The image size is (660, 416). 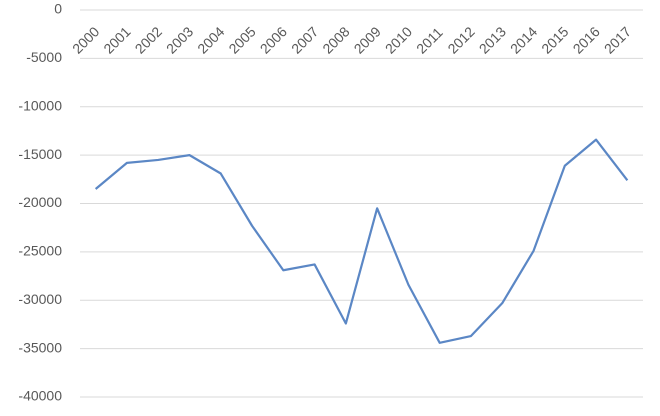 What do you see at coordinates (617, 39) in the screenshot?
I see `x-tick-label: 2017` at bounding box center [617, 39].